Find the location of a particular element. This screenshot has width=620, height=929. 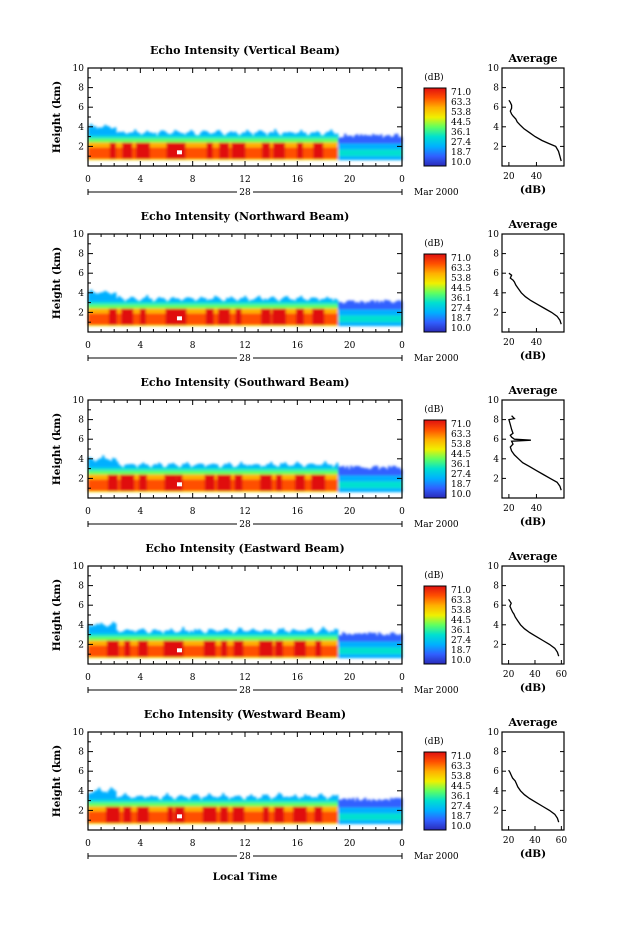

avg-x-label: (dB) is located at coordinates (533, 190).